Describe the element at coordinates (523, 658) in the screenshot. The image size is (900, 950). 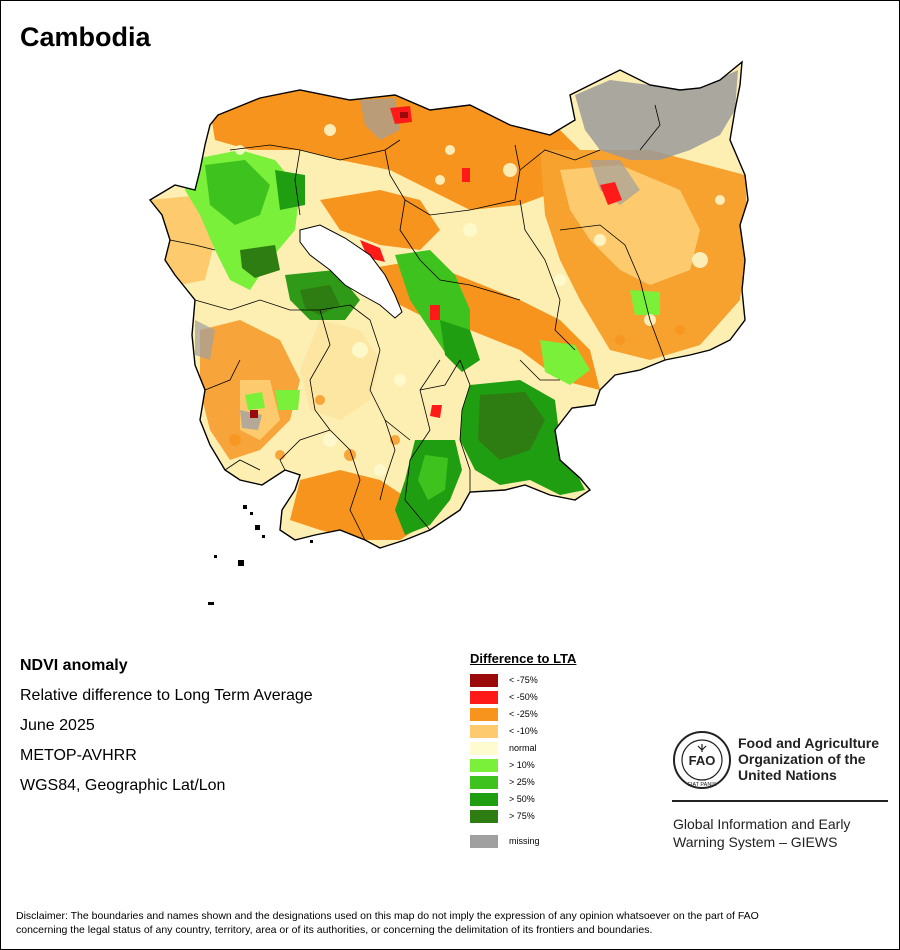
I see `legend-title: Difference to LTA` at that location.